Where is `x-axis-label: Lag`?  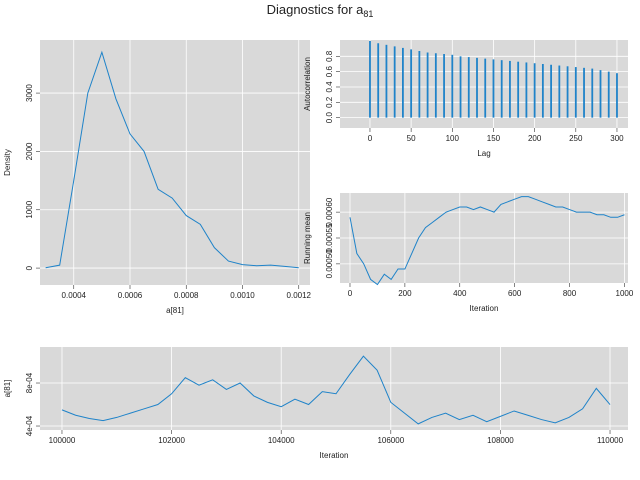 x-axis-label: Lag is located at coordinates (483, 153).